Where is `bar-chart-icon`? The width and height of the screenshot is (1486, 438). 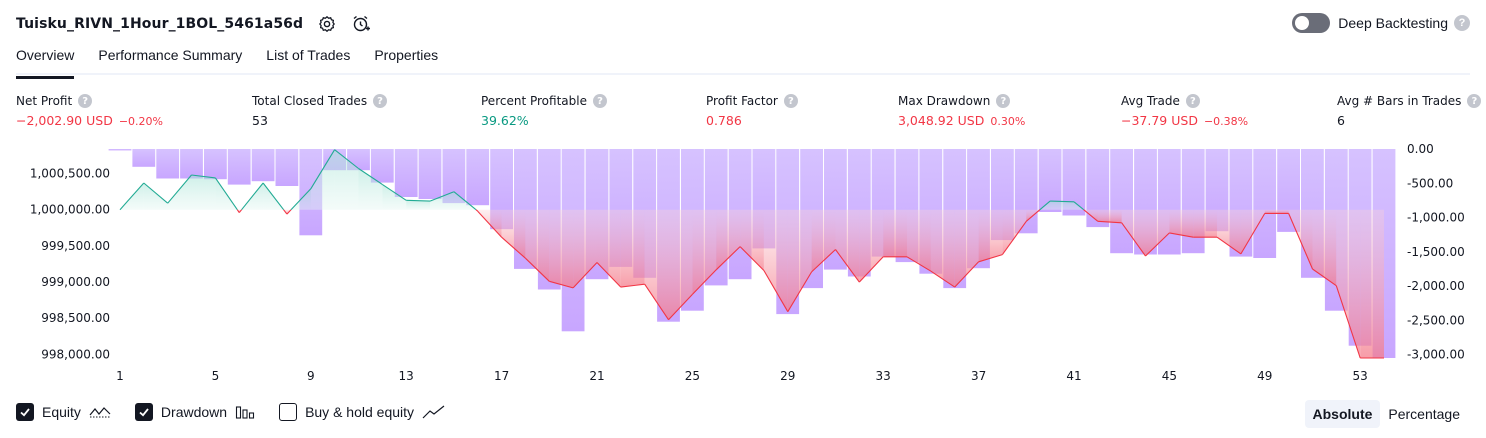
bar-chart-icon is located at coordinates (245, 412).